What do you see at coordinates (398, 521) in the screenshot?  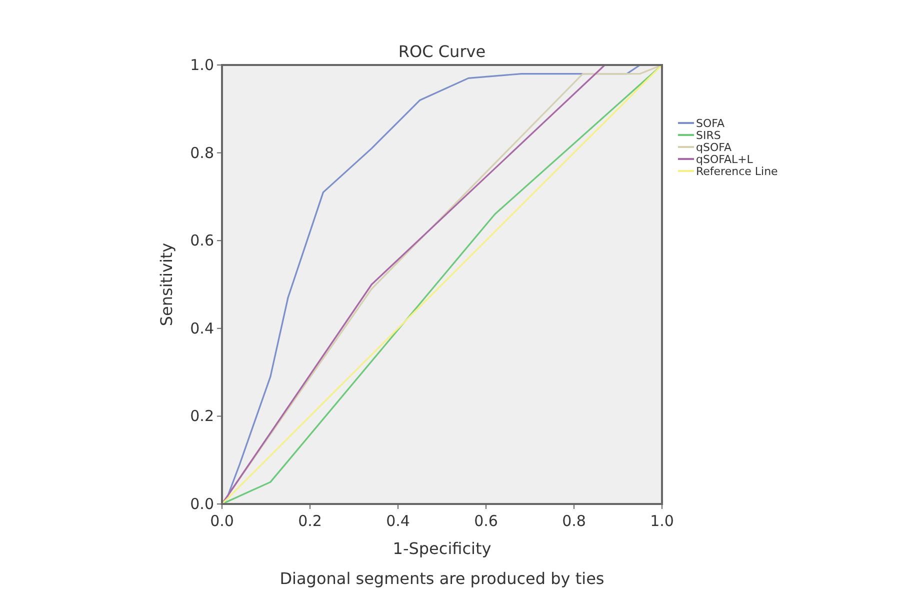 I see `x-tick-label: 0.4` at bounding box center [398, 521].